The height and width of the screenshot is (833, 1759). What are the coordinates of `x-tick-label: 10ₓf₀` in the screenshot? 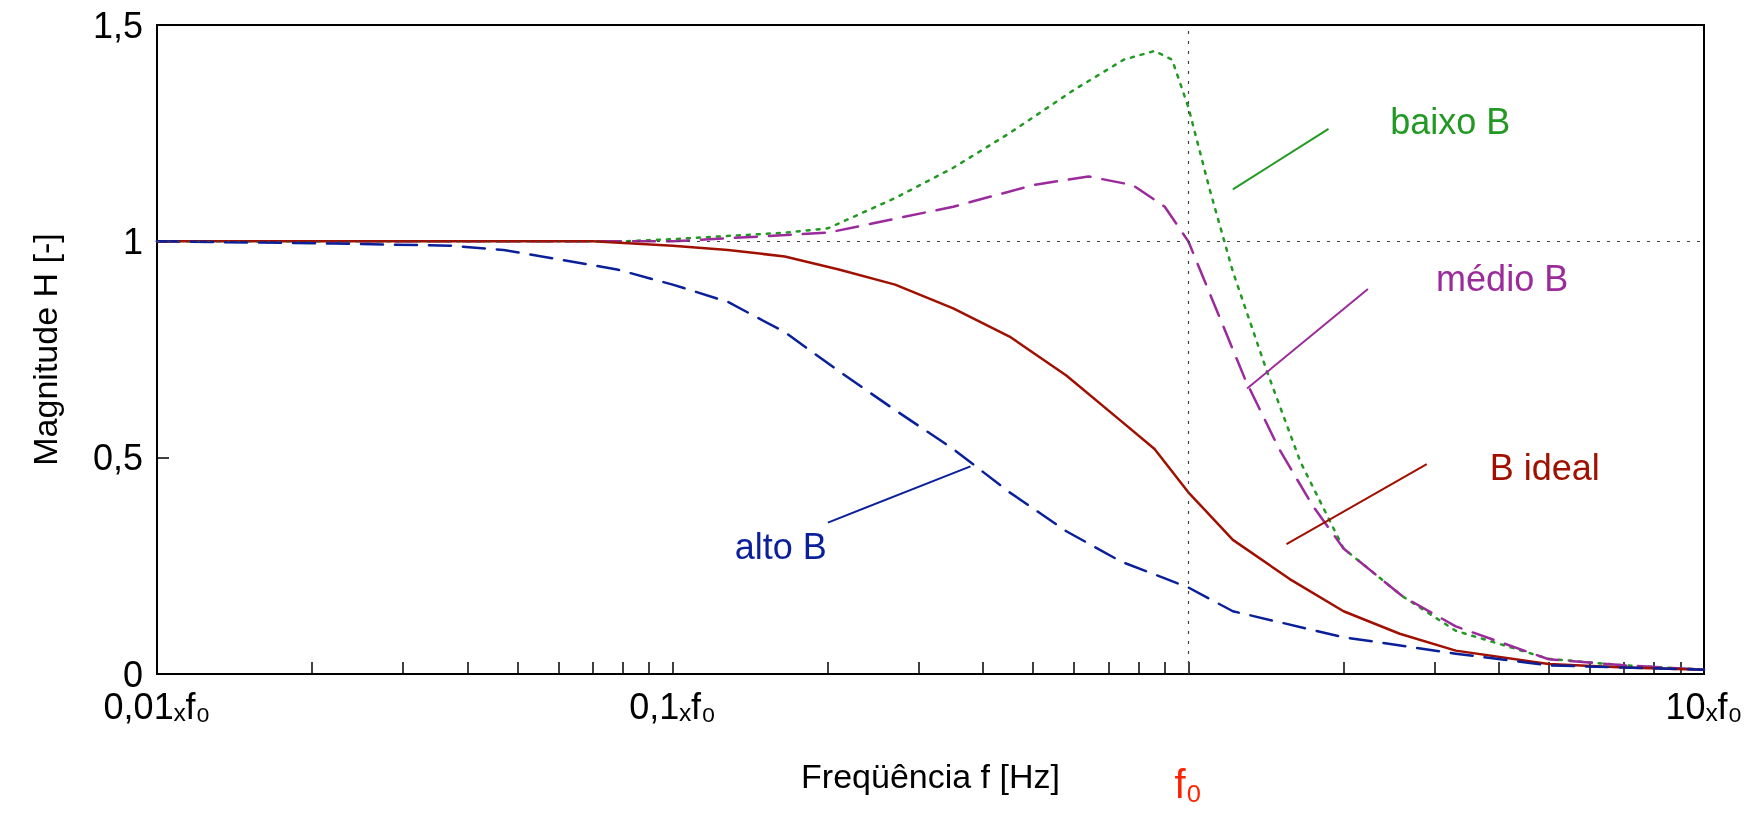 It's located at (1704, 706).